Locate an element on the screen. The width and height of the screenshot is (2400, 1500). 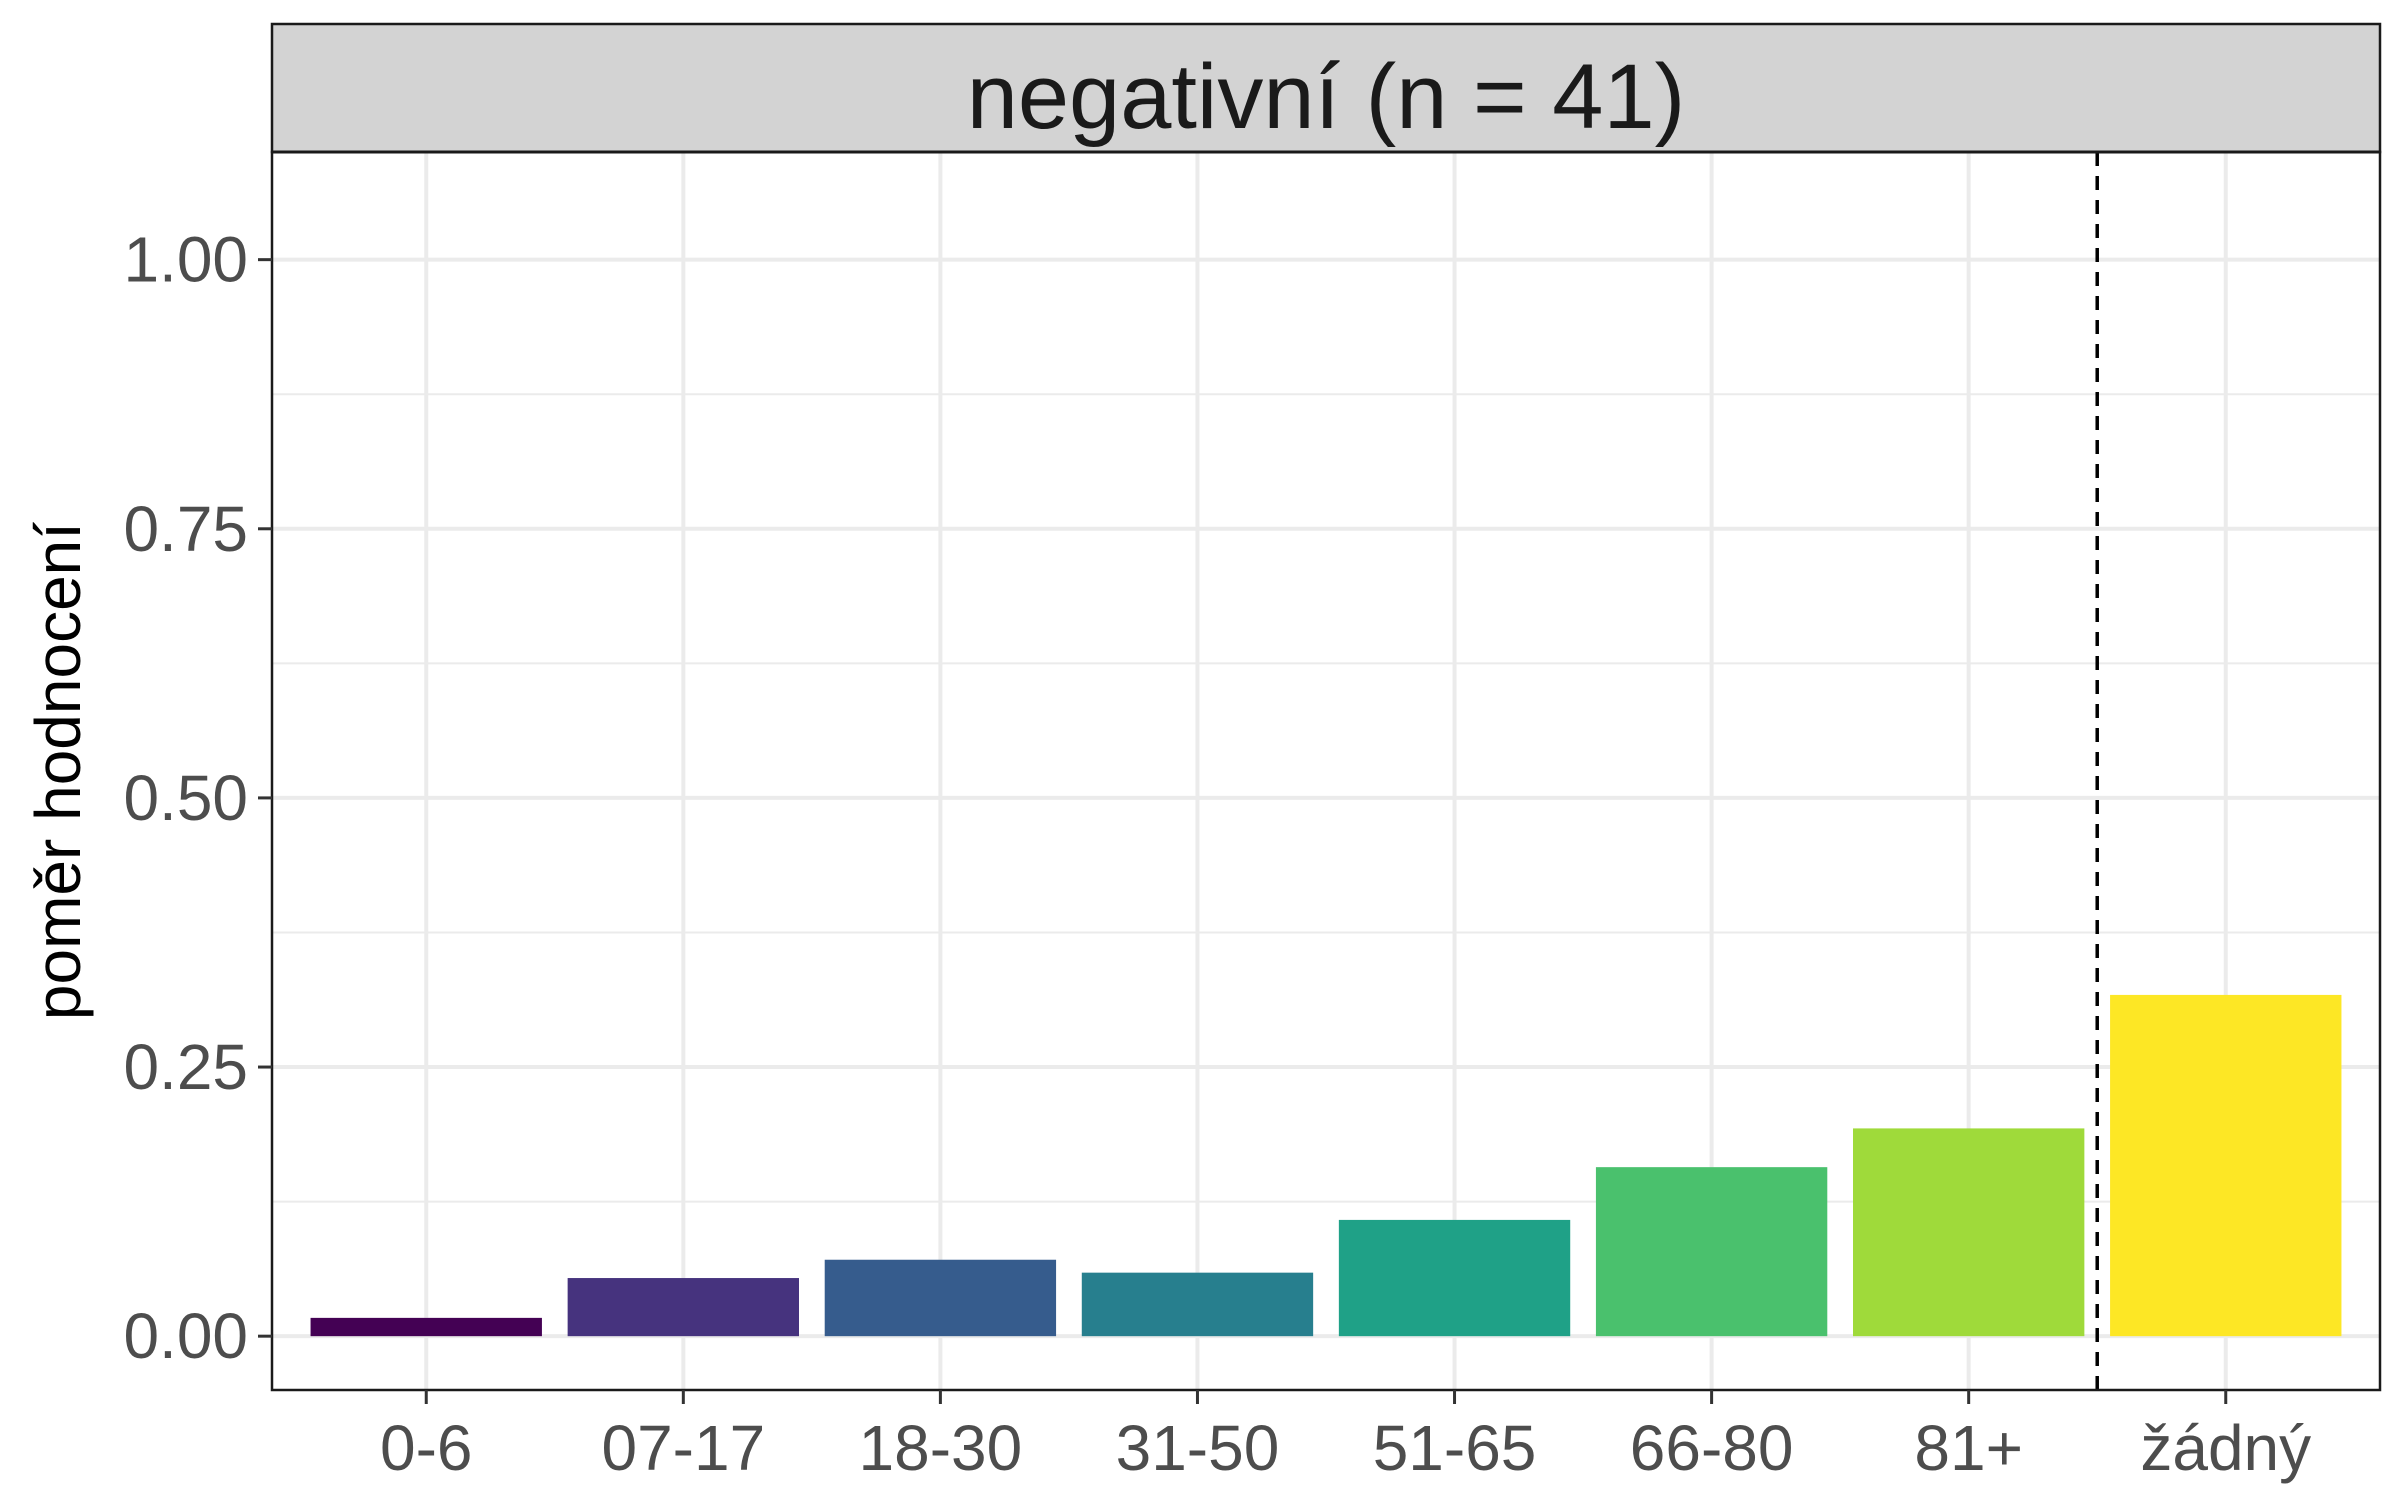
facet-strip is located at coordinates (1326, 88).